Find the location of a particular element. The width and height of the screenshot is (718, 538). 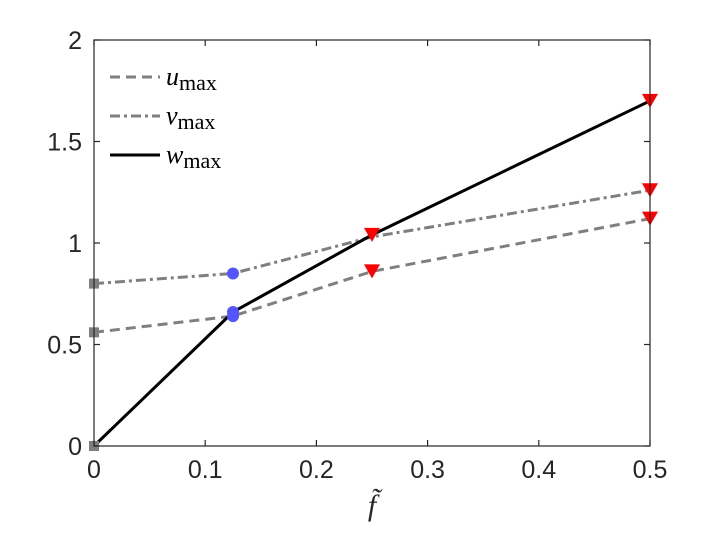

y-tick-label: 1.5 is located at coordinates (64, 143).